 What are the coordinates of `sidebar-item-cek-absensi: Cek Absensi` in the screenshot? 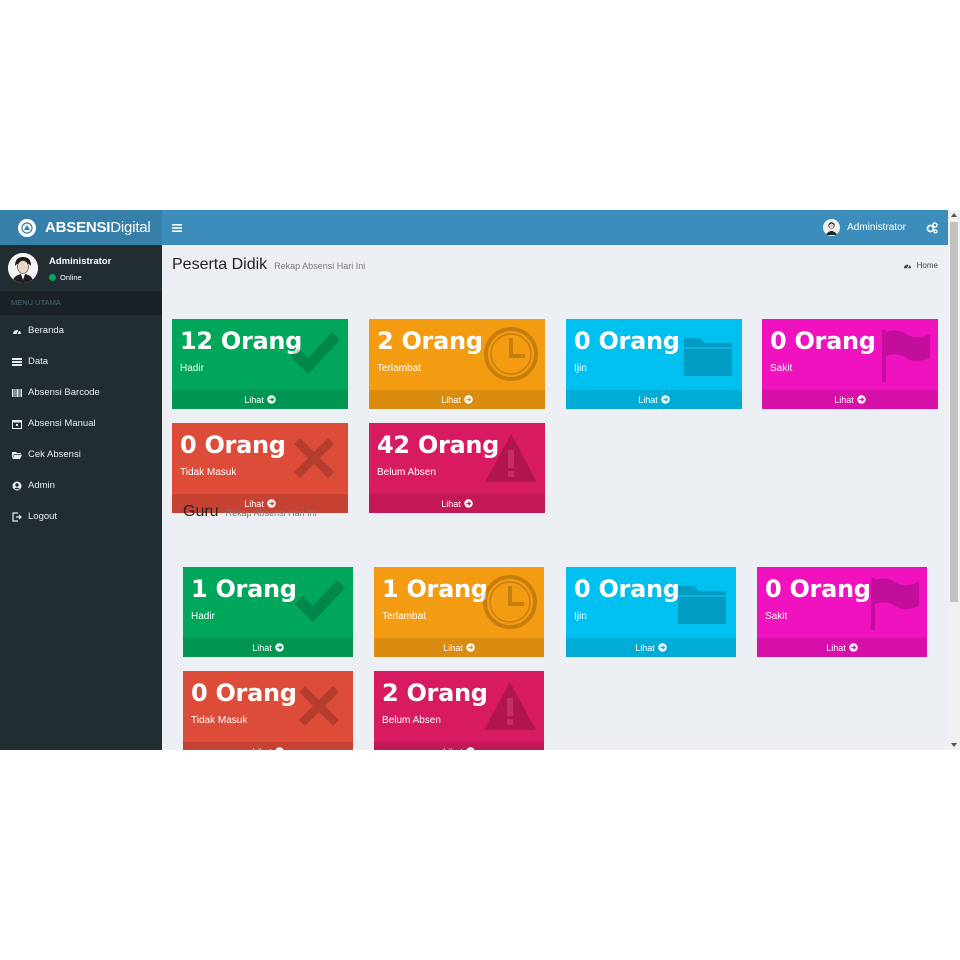 It's located at (81, 454).